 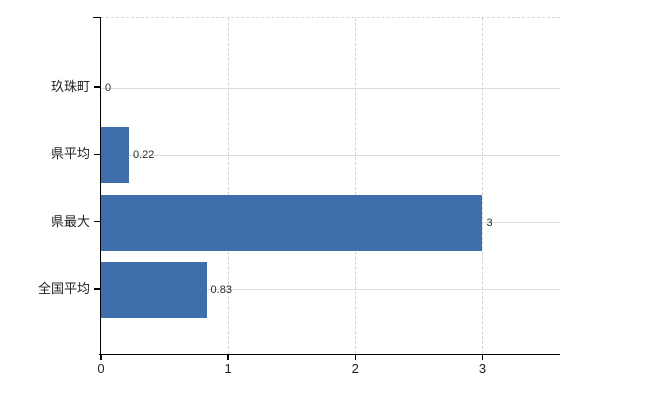 I want to click on x-tick-label: 3, so click(x=482, y=368).